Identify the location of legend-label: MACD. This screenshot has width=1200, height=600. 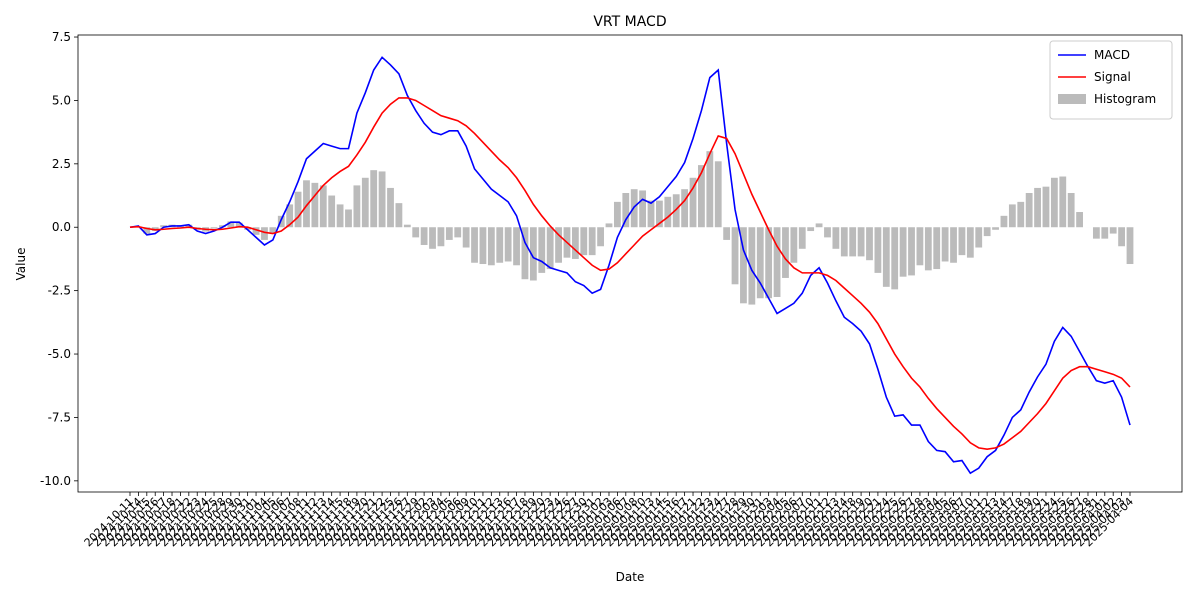
(1112, 55).